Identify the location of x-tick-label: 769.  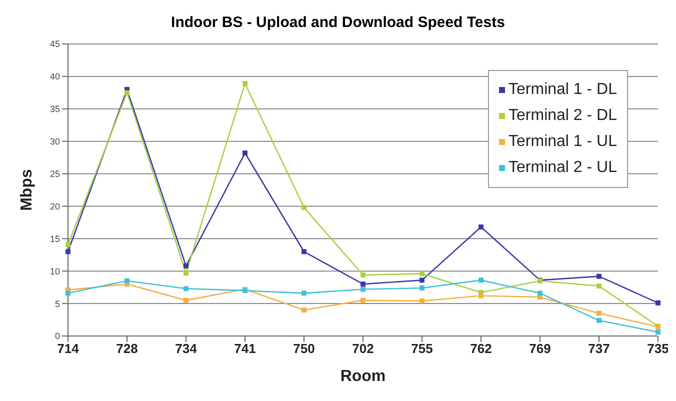
(540, 348).